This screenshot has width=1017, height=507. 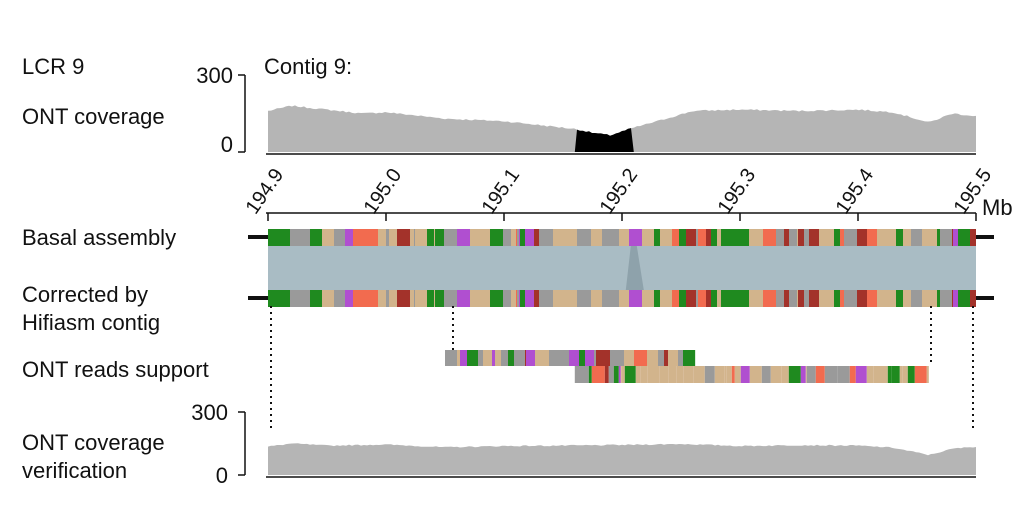 What do you see at coordinates (53, 66) in the screenshot?
I see `section-label: LCR 9` at bounding box center [53, 66].